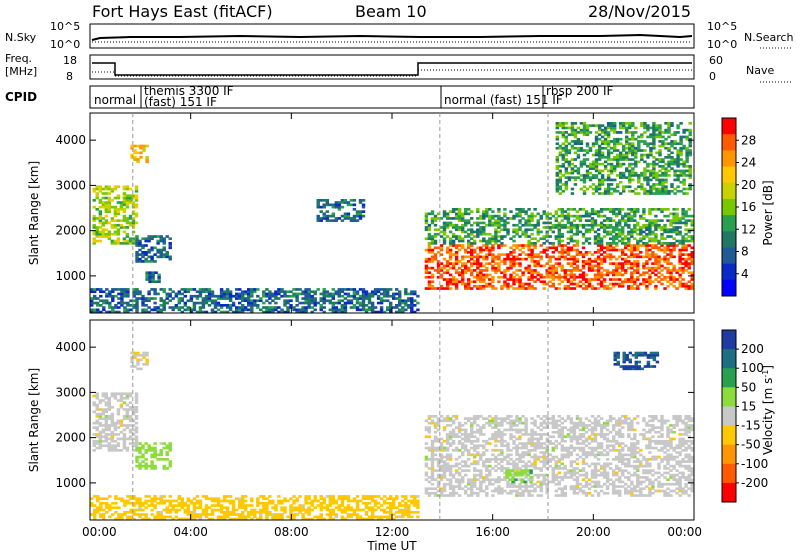  Describe the element at coordinates (137, 153) in the screenshot. I see `power-cell-r1` at that location.